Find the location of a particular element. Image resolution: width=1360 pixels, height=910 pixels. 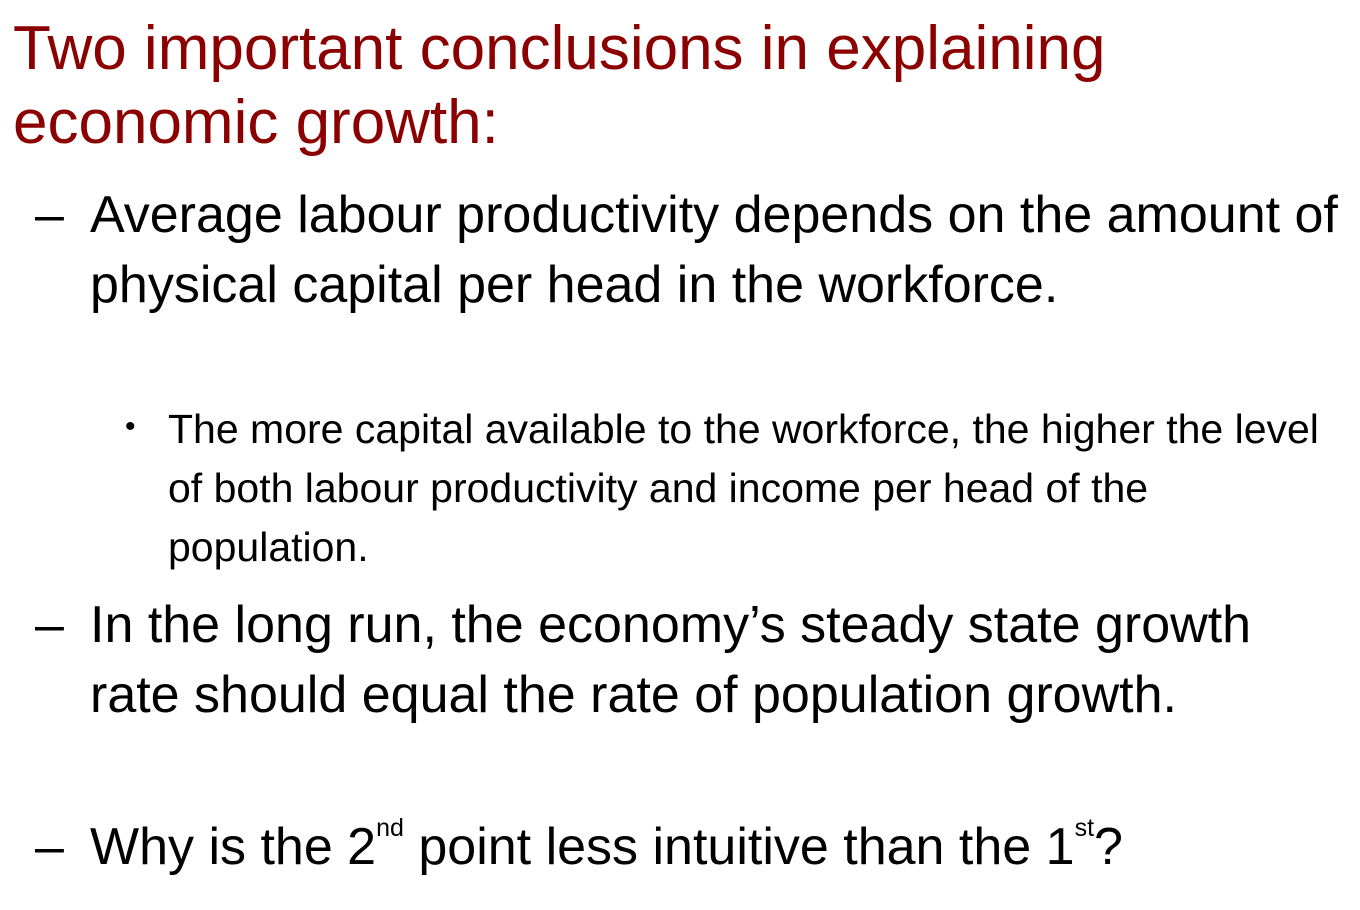

ordinal-suffix-st: st is located at coordinates (1084, 828).